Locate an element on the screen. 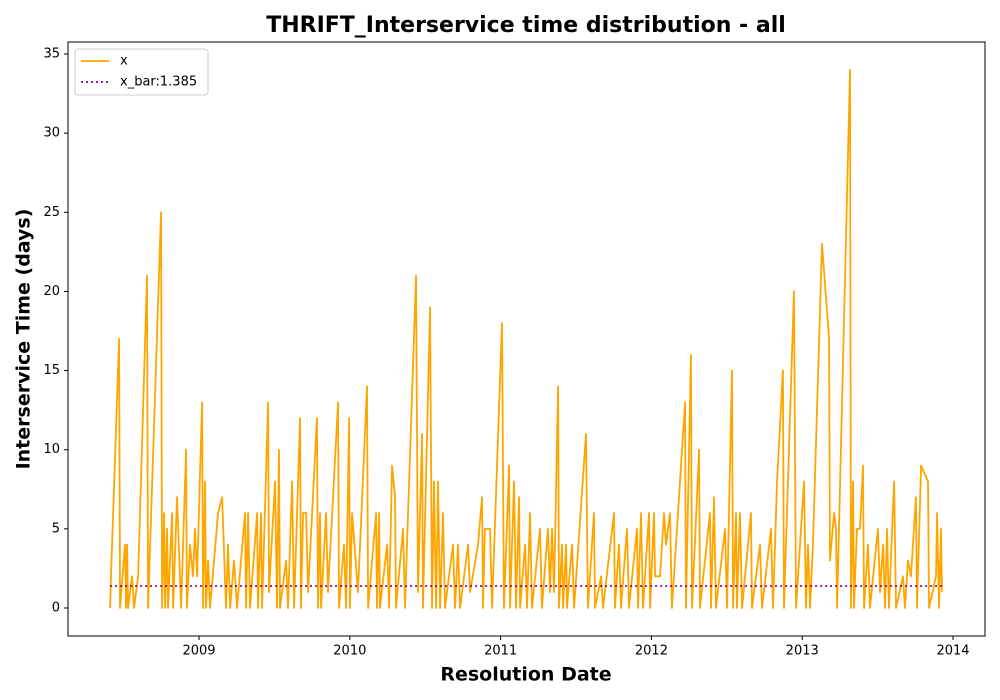  legend-label: x is located at coordinates (124, 61).